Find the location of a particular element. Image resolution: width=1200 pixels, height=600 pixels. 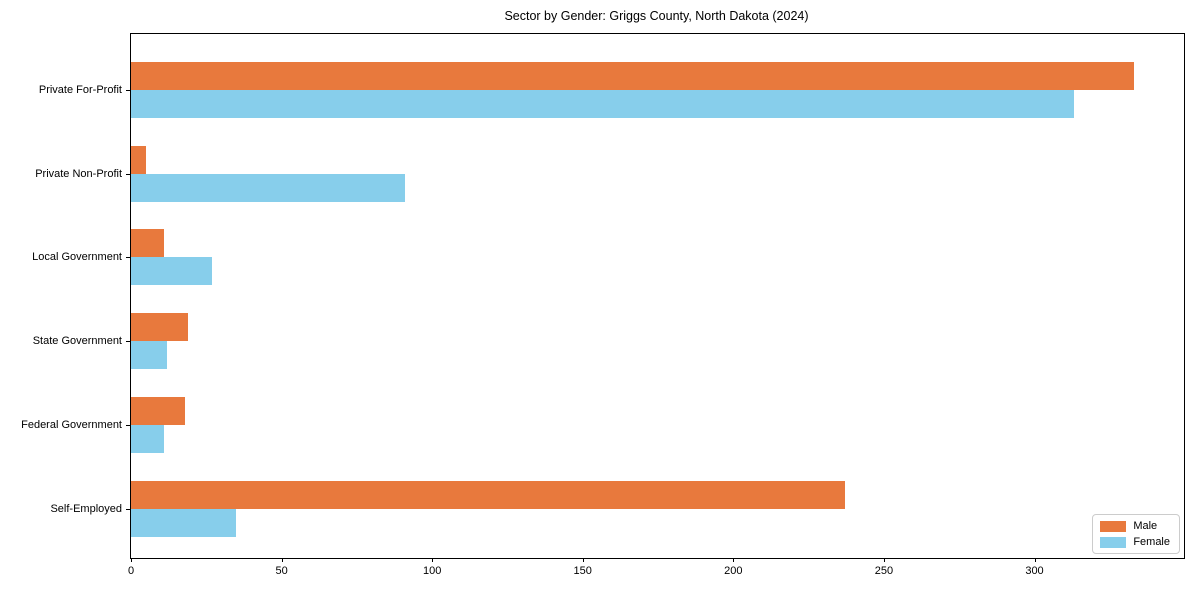

y-tick-label: State Government is located at coordinates (77, 341).